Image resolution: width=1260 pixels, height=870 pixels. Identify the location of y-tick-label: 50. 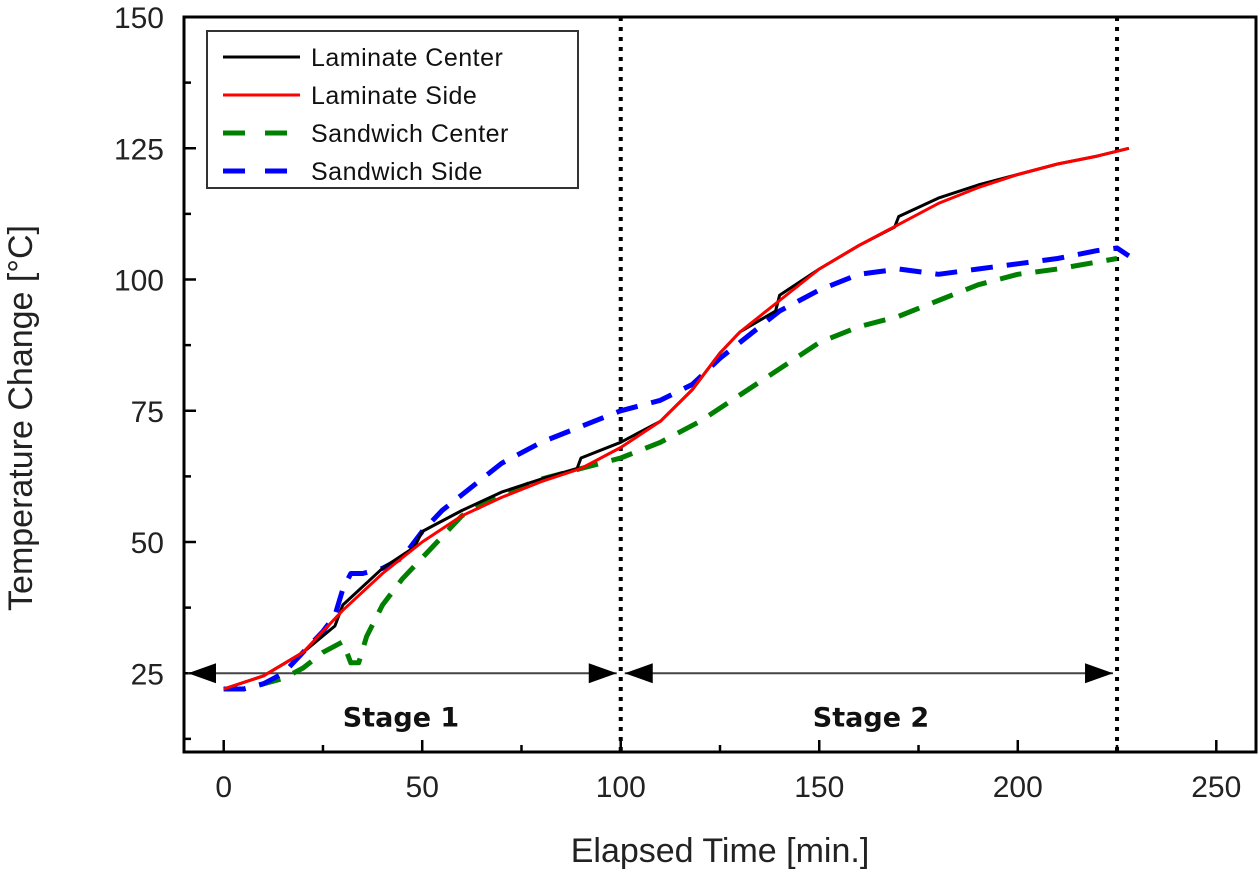
(147, 543).